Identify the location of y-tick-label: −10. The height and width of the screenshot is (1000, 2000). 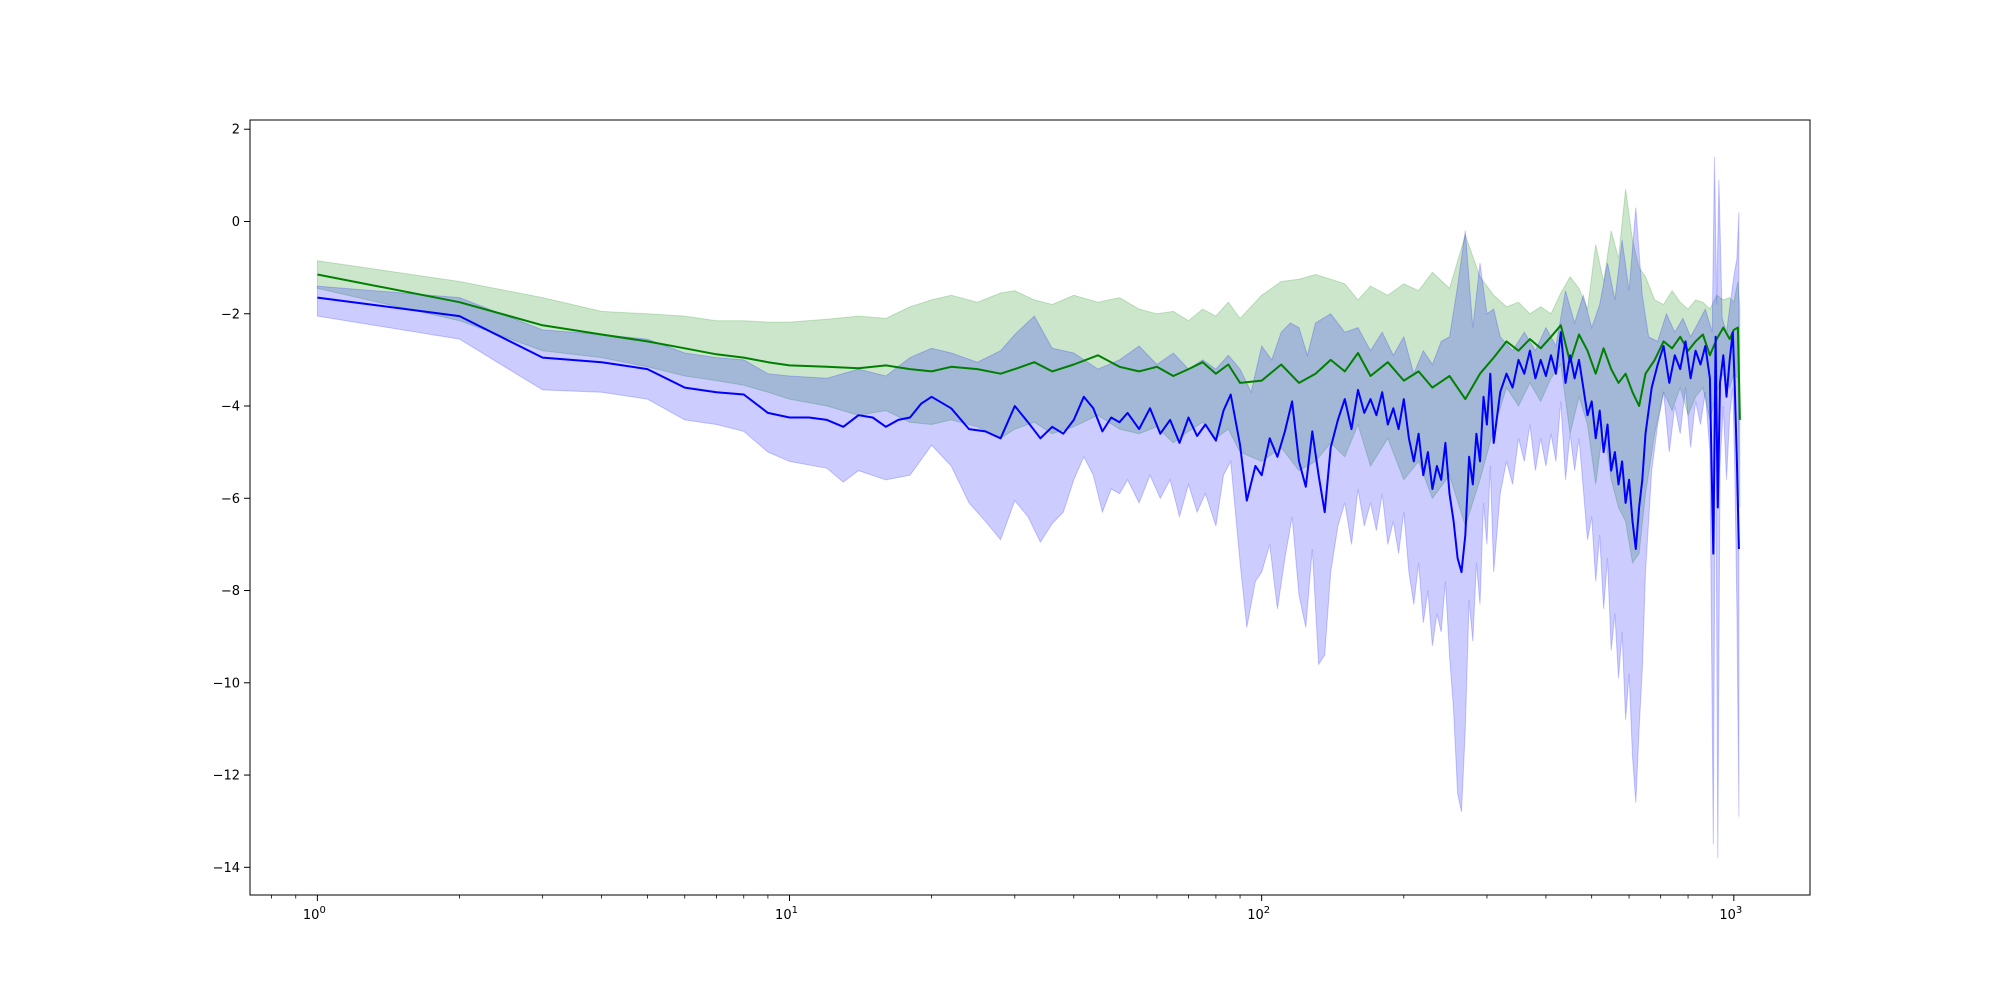
(226, 683).